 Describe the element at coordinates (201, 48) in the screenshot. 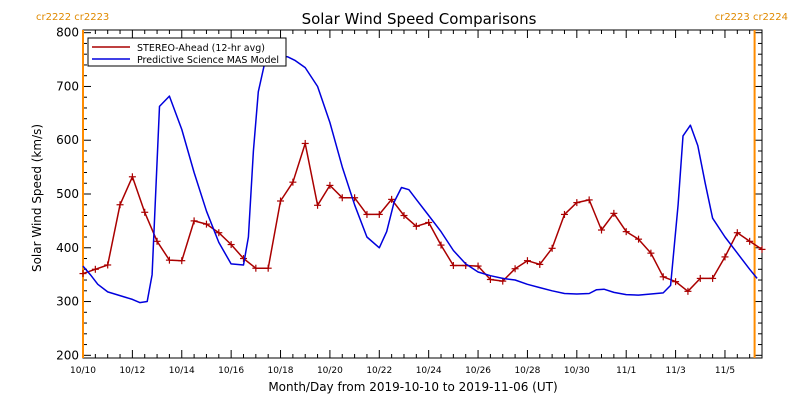

I see `legend-label-stereo: STEREO-Ahead (12-hr avg)` at that location.